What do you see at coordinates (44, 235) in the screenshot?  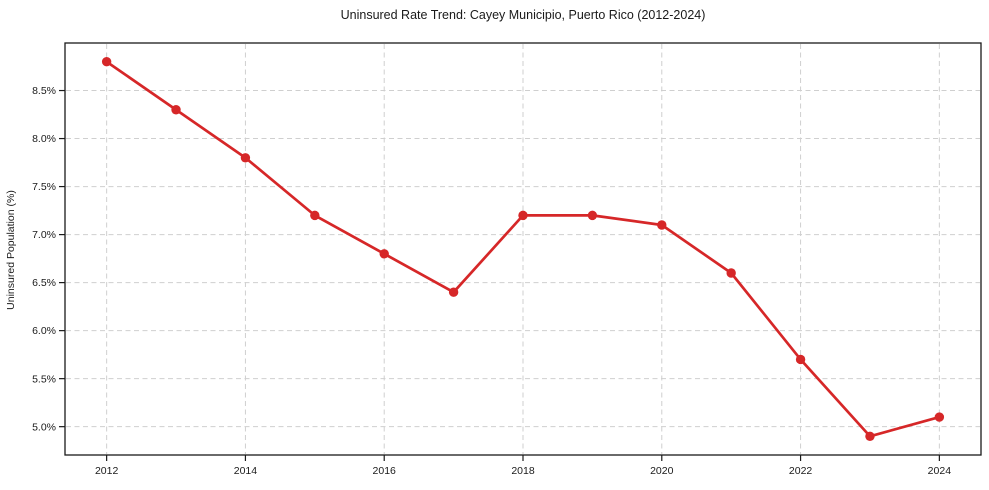 I see `y-tick-label: 7.0%` at bounding box center [44, 235].